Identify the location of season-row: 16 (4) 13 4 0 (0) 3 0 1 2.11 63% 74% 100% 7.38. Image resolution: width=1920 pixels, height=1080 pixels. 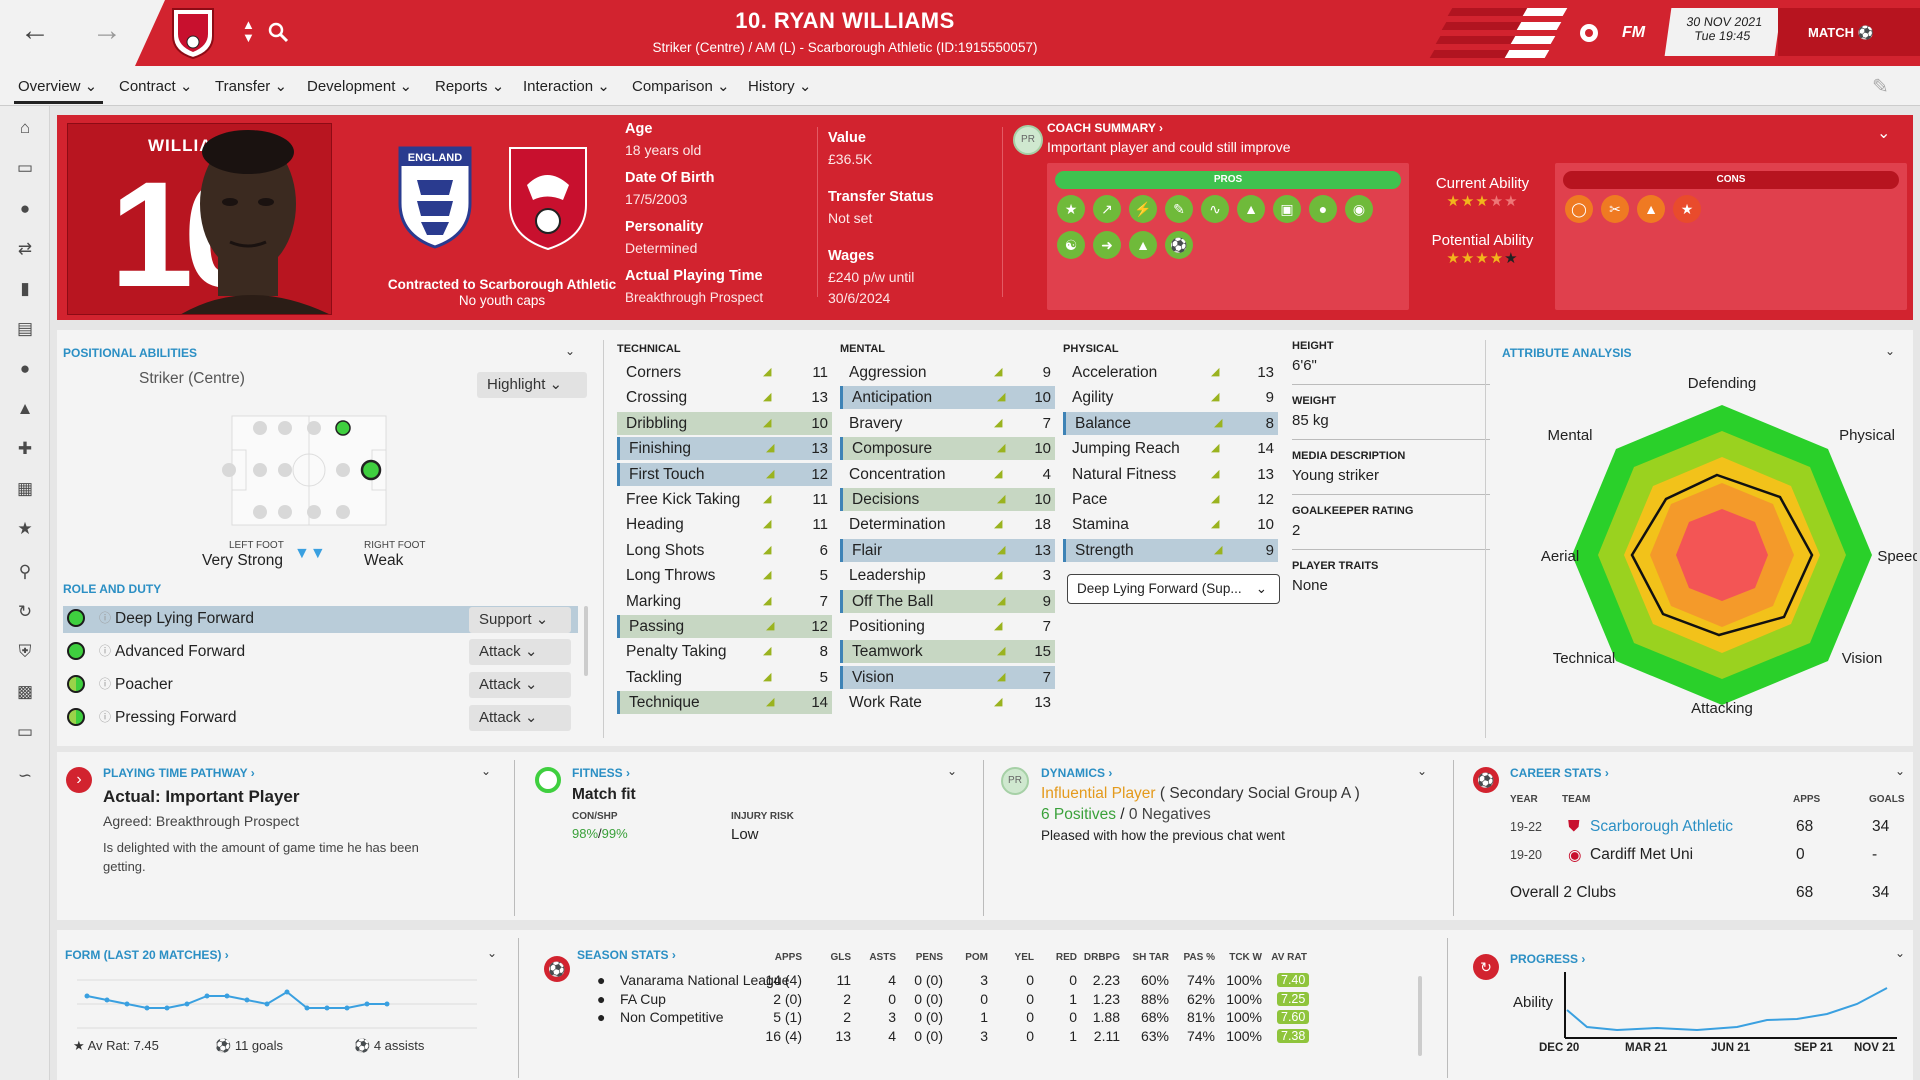
(757, 1037).